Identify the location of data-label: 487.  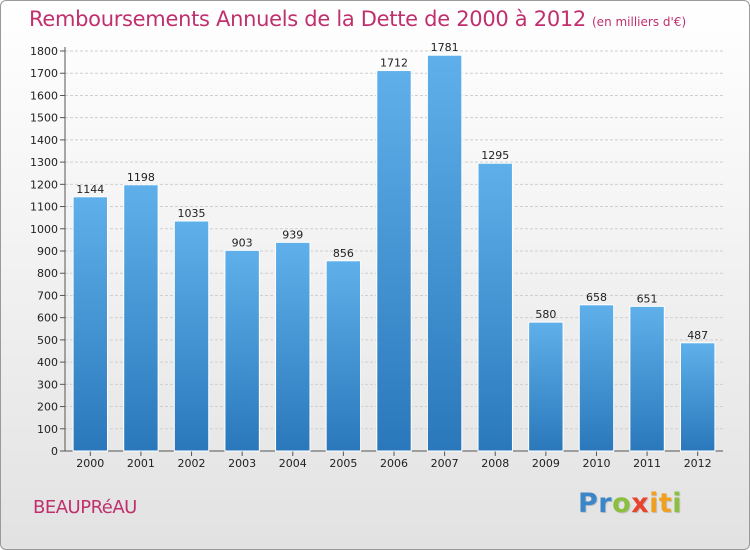
(697, 335).